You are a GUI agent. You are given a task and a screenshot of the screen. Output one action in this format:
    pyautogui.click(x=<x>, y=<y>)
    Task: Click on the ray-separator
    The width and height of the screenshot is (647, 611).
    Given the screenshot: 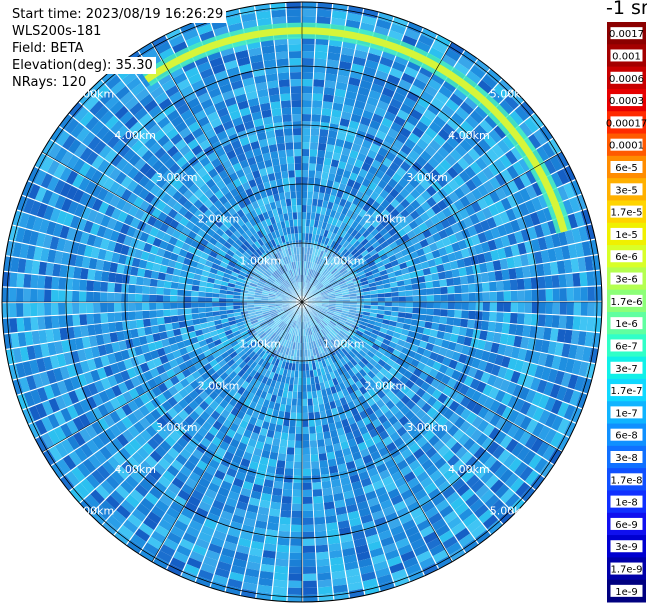 What is the action you would take?
    pyautogui.click(x=234, y=435)
    